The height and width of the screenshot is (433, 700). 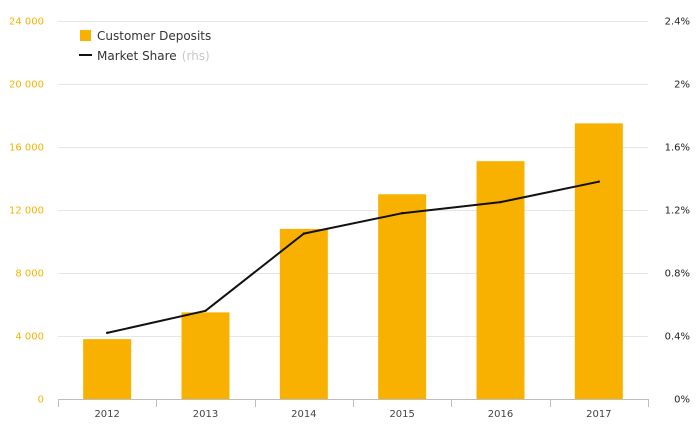 I want to click on y-right-tick-label: 2%, so click(x=682, y=85).